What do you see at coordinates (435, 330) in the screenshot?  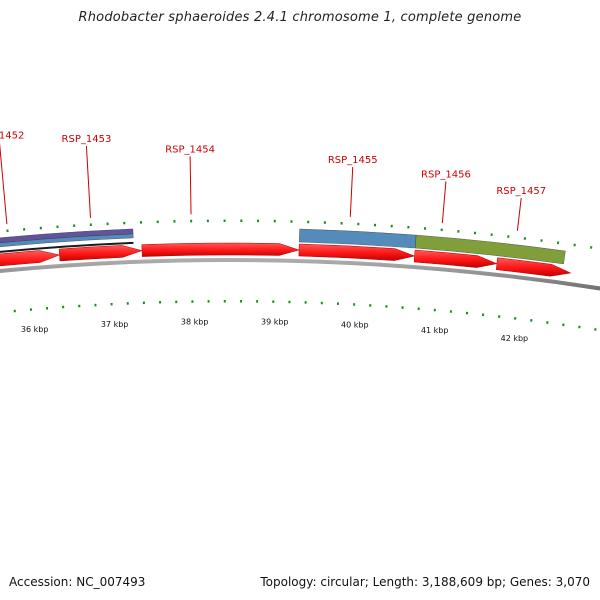 I see `scale-label: 41 kbp` at bounding box center [435, 330].